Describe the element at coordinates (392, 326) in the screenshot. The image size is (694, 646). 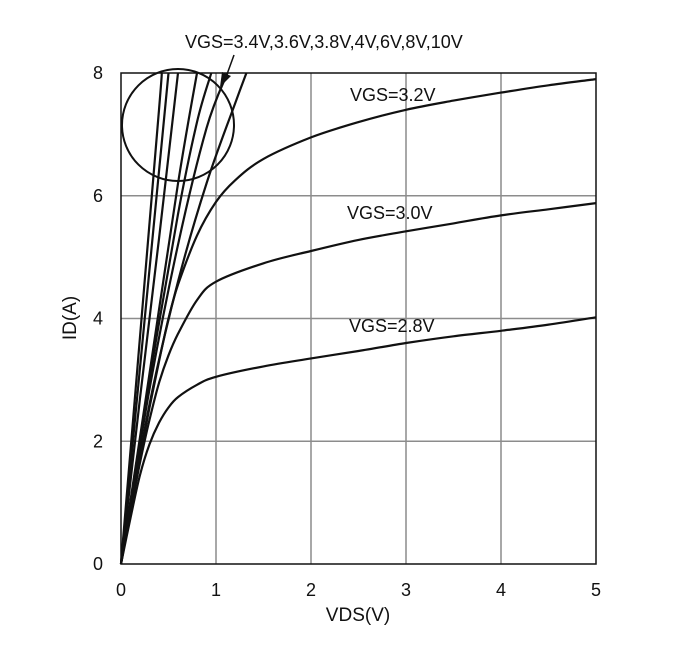
I see `label-vgs-2-8: VGS=2.8V` at that location.